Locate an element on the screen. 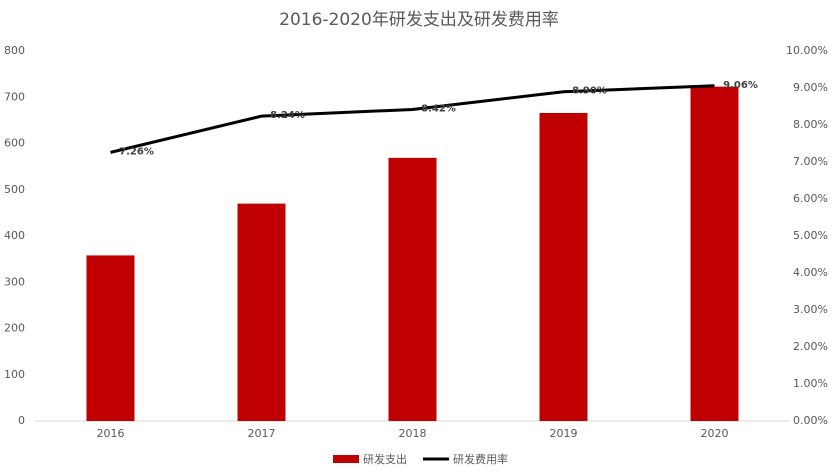 This screenshot has width=839, height=476. y2-tick-label: 6.00% is located at coordinates (810, 198).